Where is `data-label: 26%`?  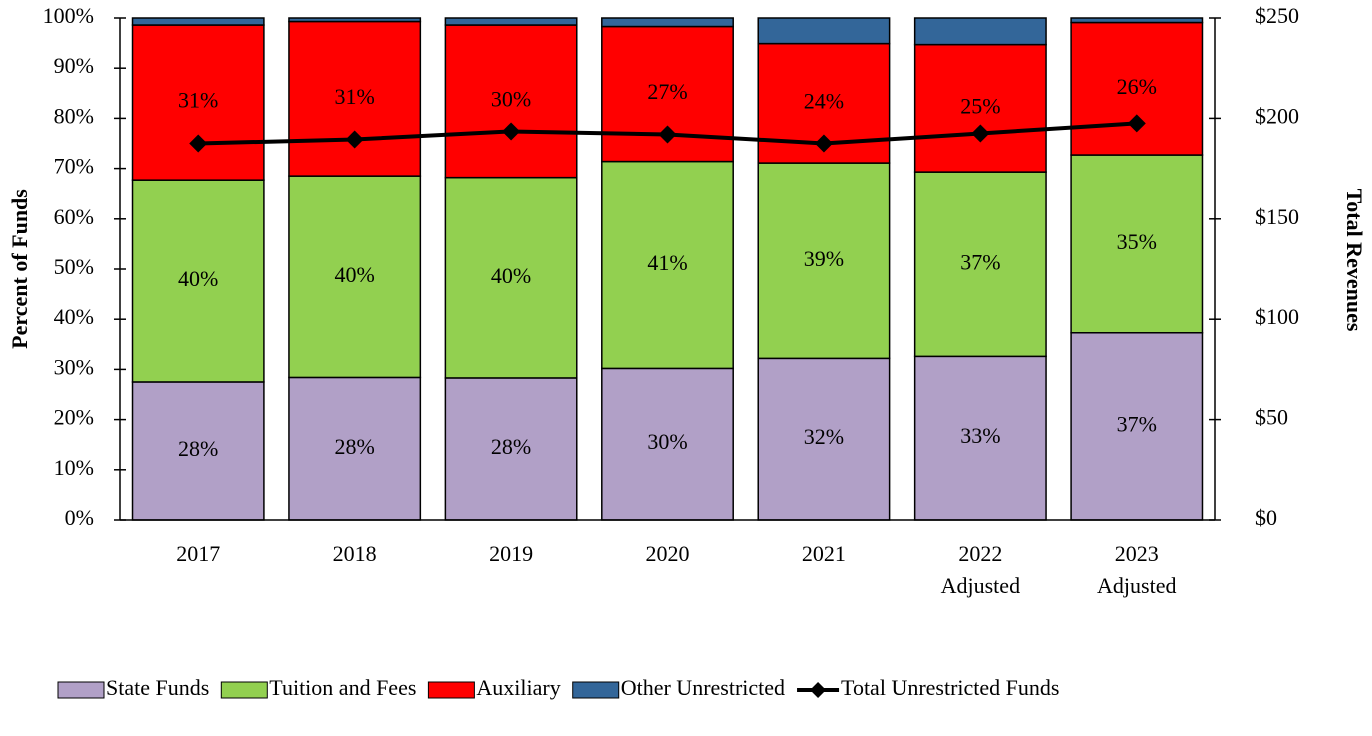
data-label: 26% is located at coordinates (1137, 86).